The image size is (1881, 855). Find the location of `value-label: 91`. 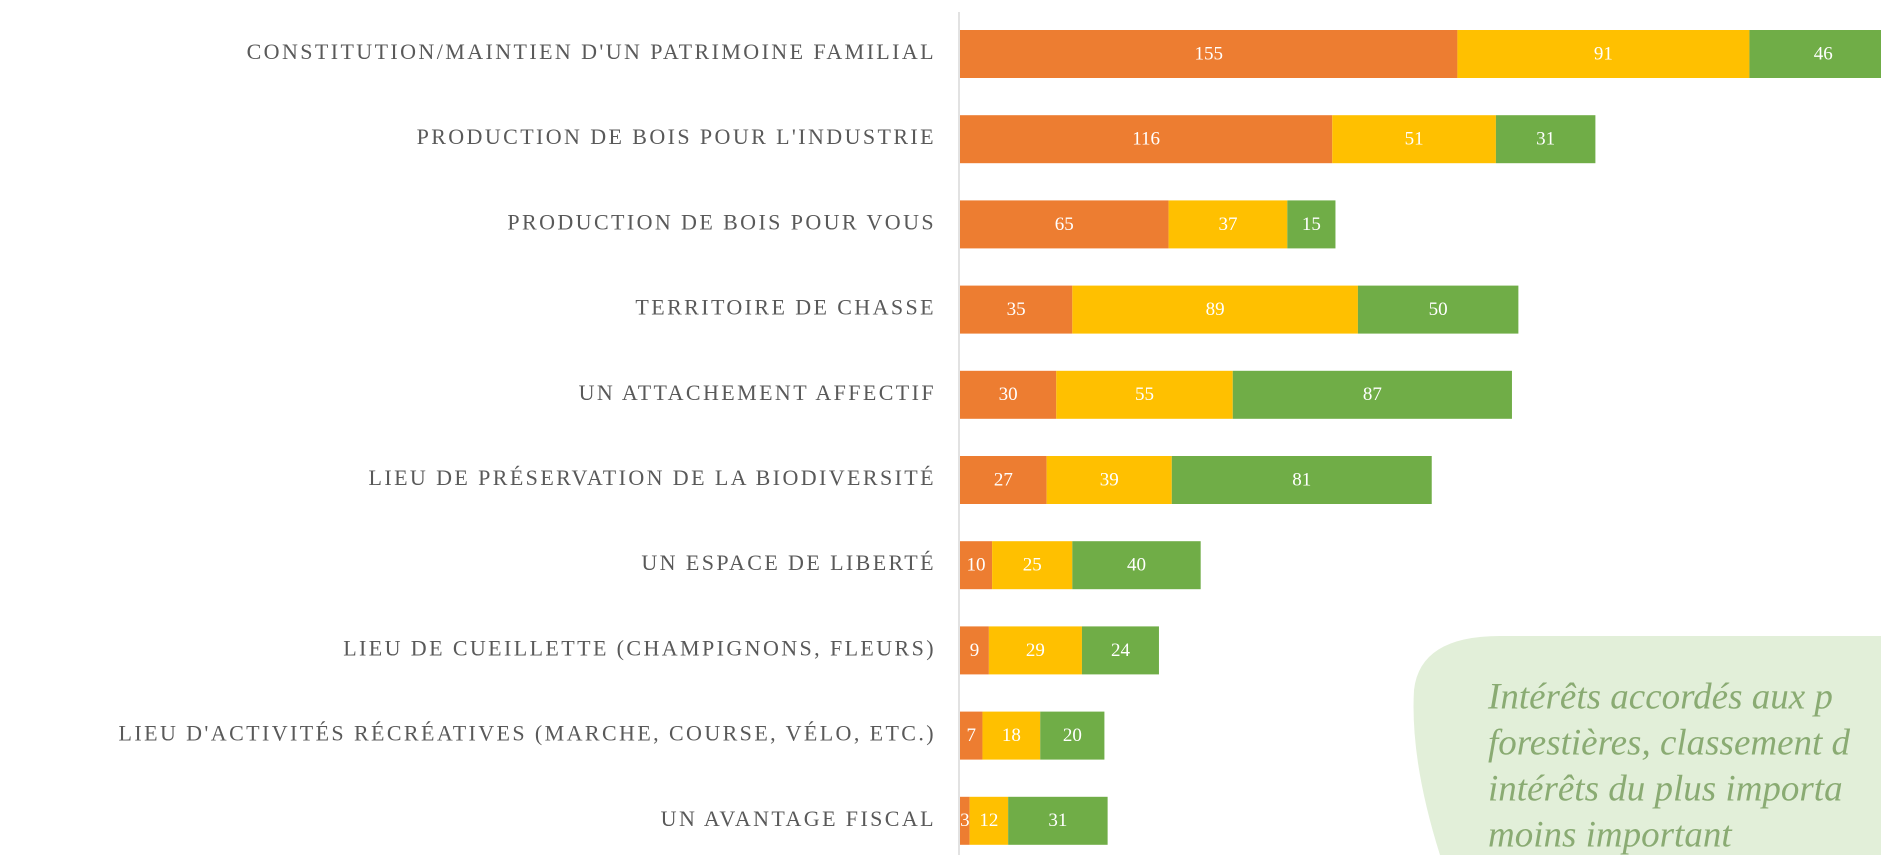

value-label: 91 is located at coordinates (1603, 53).